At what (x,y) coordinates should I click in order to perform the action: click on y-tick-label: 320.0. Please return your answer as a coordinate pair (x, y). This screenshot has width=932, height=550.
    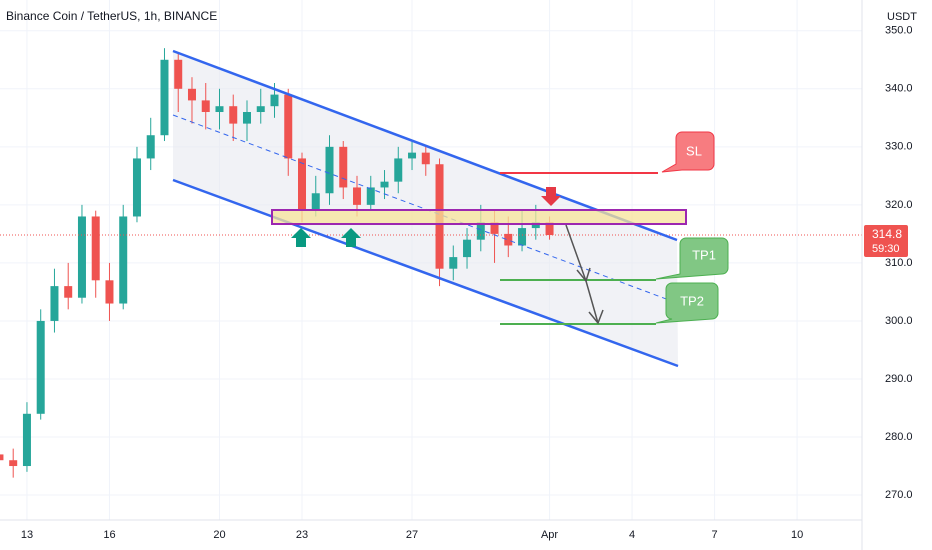
    Looking at the image, I should click on (899, 205).